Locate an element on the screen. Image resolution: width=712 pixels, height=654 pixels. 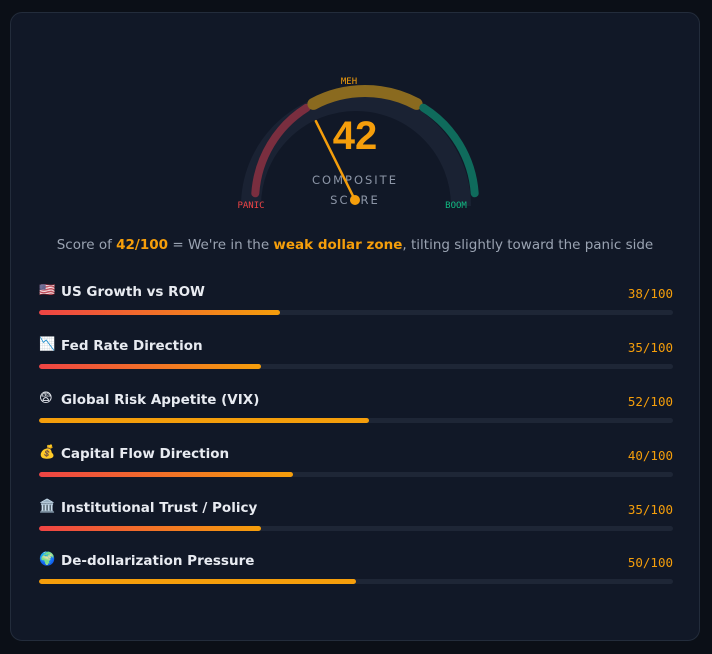
metric-value: 38/100 is located at coordinates (650, 293).